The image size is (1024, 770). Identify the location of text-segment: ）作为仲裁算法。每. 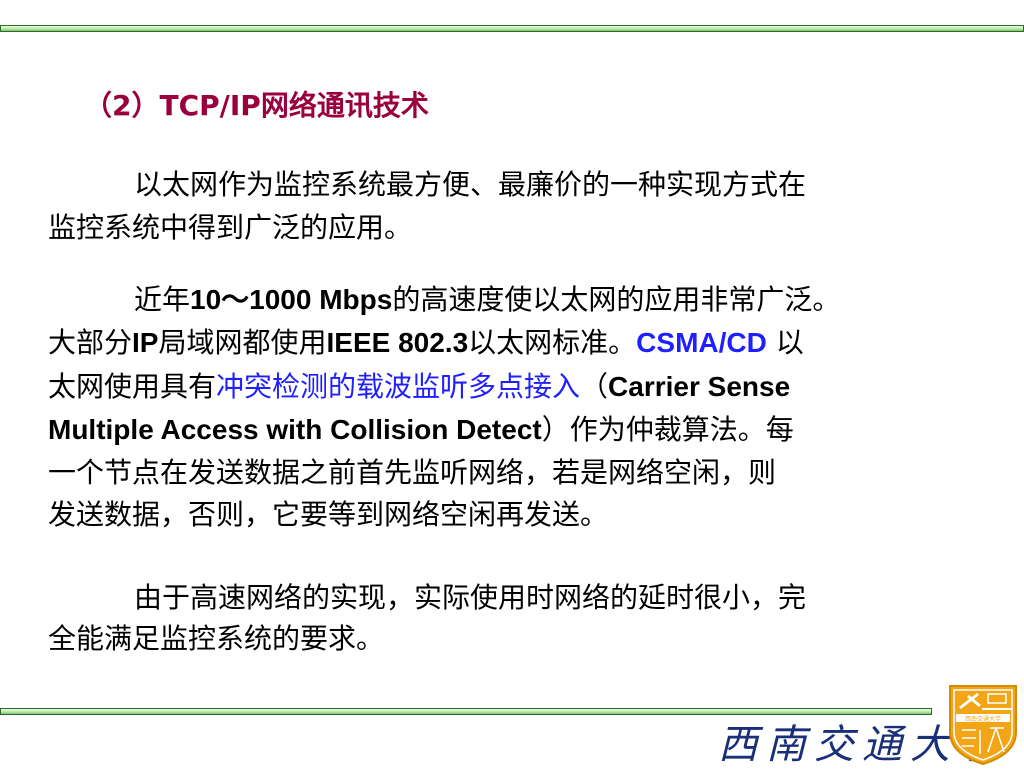
(667, 429).